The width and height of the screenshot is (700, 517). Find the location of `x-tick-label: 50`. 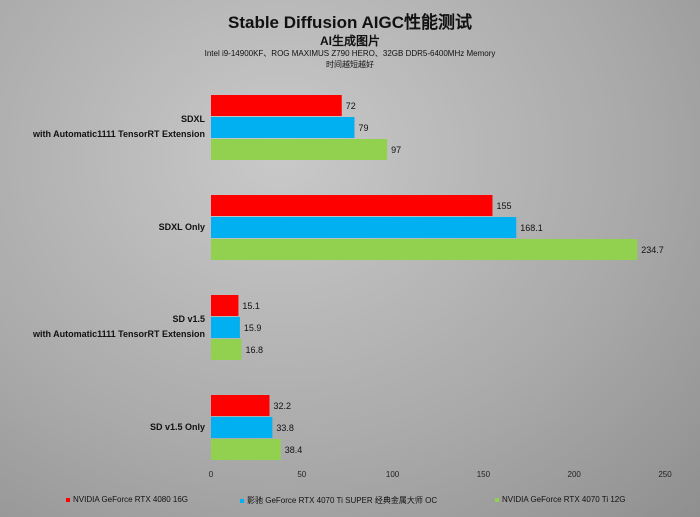

x-tick-label: 50 is located at coordinates (301, 474).